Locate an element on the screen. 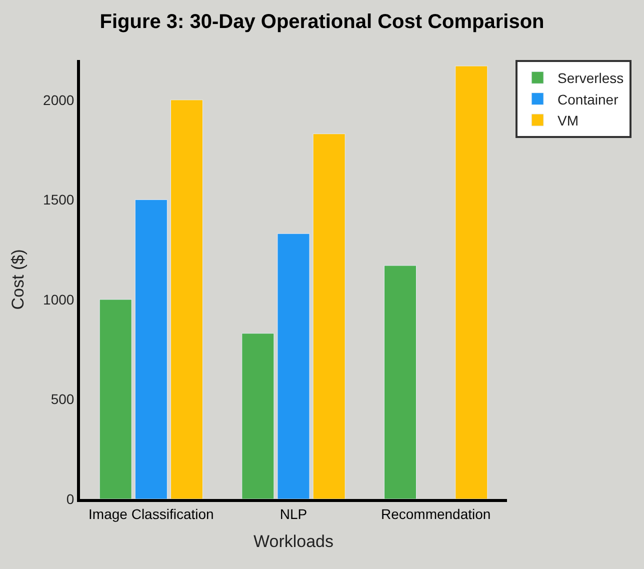 The height and width of the screenshot is (569, 644). y-tick-label: 500 is located at coordinates (62, 399).